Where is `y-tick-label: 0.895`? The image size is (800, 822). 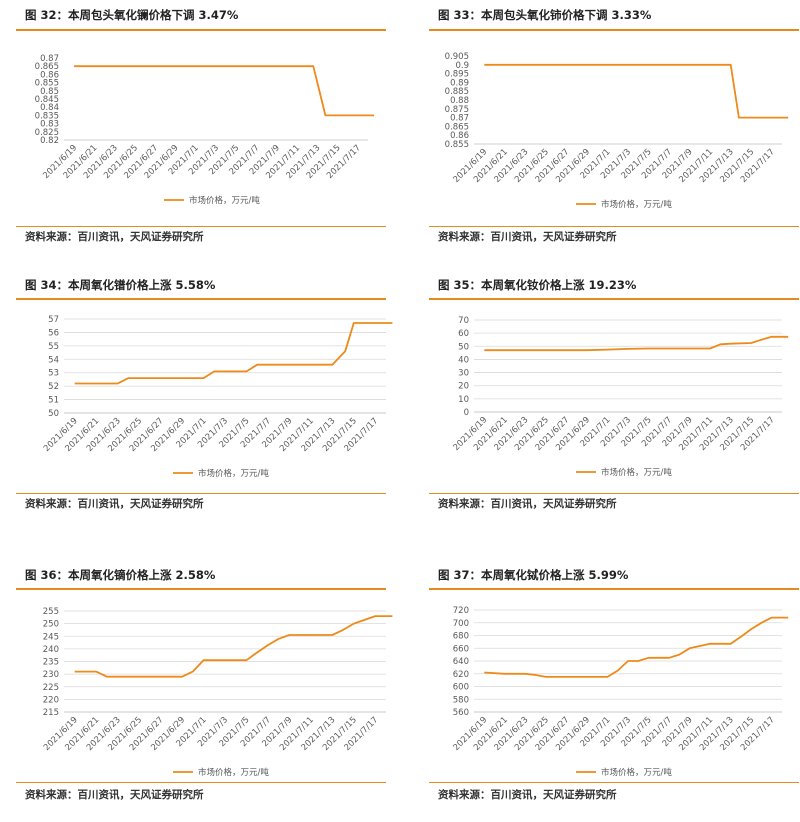 y-tick-label: 0.895 is located at coordinates (457, 75).